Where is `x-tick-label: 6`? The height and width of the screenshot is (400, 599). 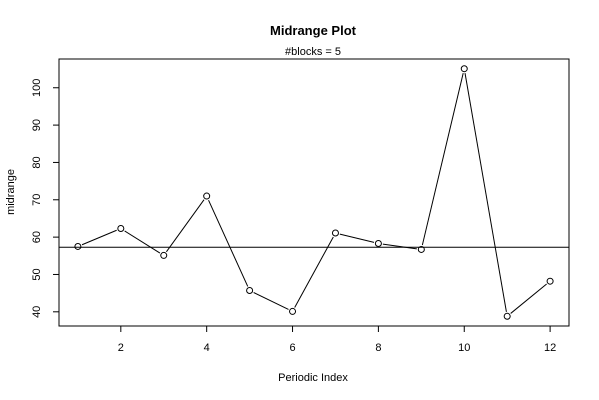 x-tick-label: 6 is located at coordinates (292, 348).